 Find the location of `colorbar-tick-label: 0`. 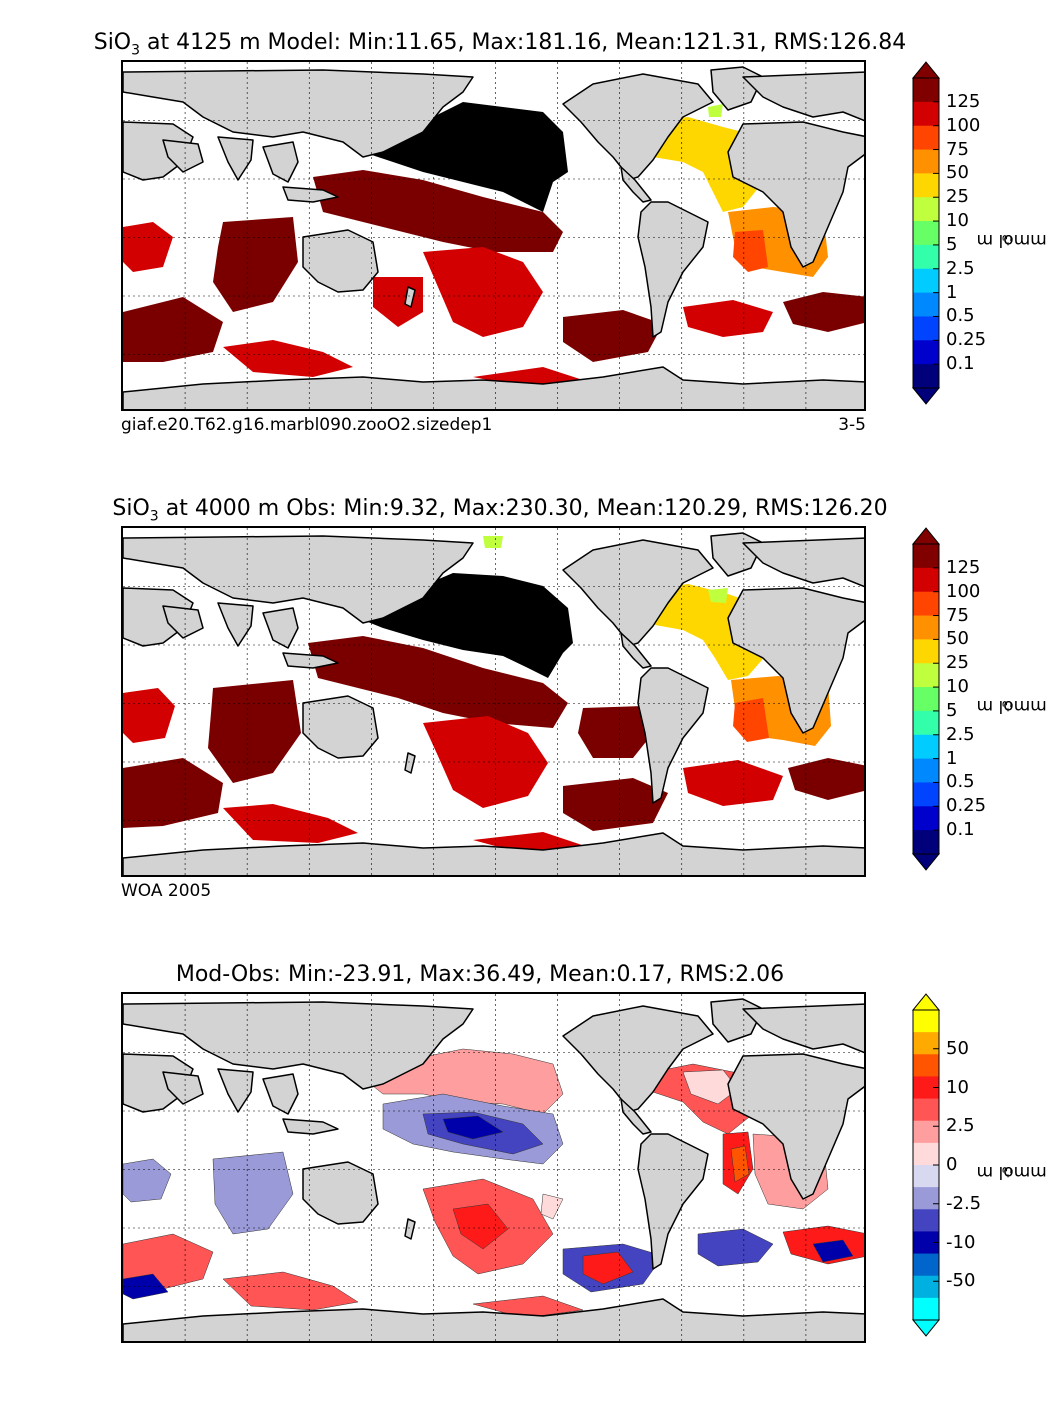

colorbar-tick-label: 0 is located at coordinates (952, 1164).